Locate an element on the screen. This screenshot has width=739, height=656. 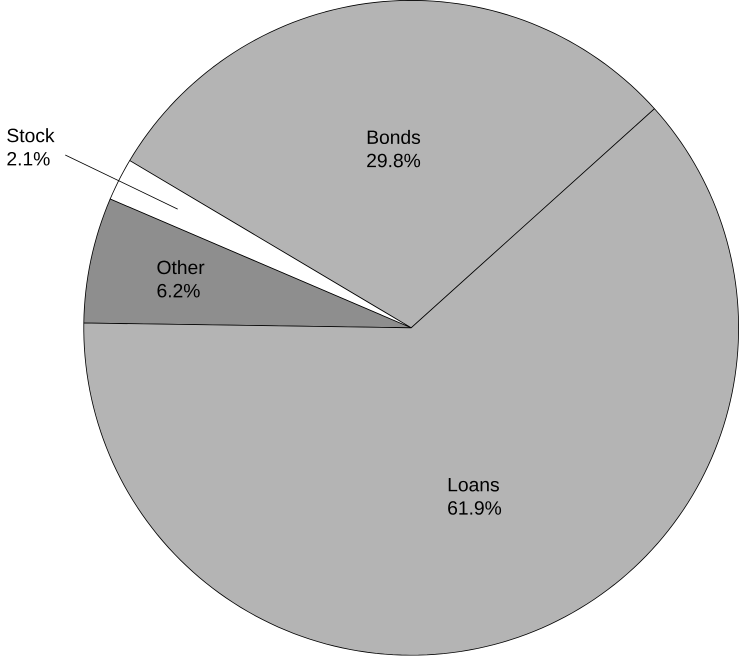
data-label: 6.2% is located at coordinates (178, 291).